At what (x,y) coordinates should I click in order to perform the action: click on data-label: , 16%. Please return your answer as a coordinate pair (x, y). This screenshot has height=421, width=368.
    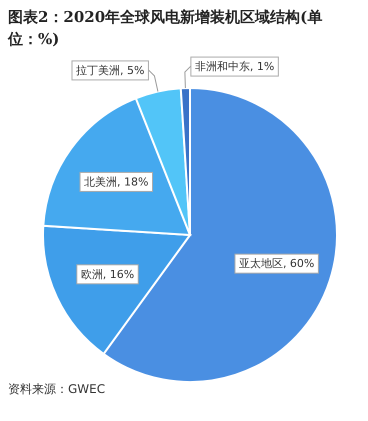
    Looking at the image, I should click on (118, 274).